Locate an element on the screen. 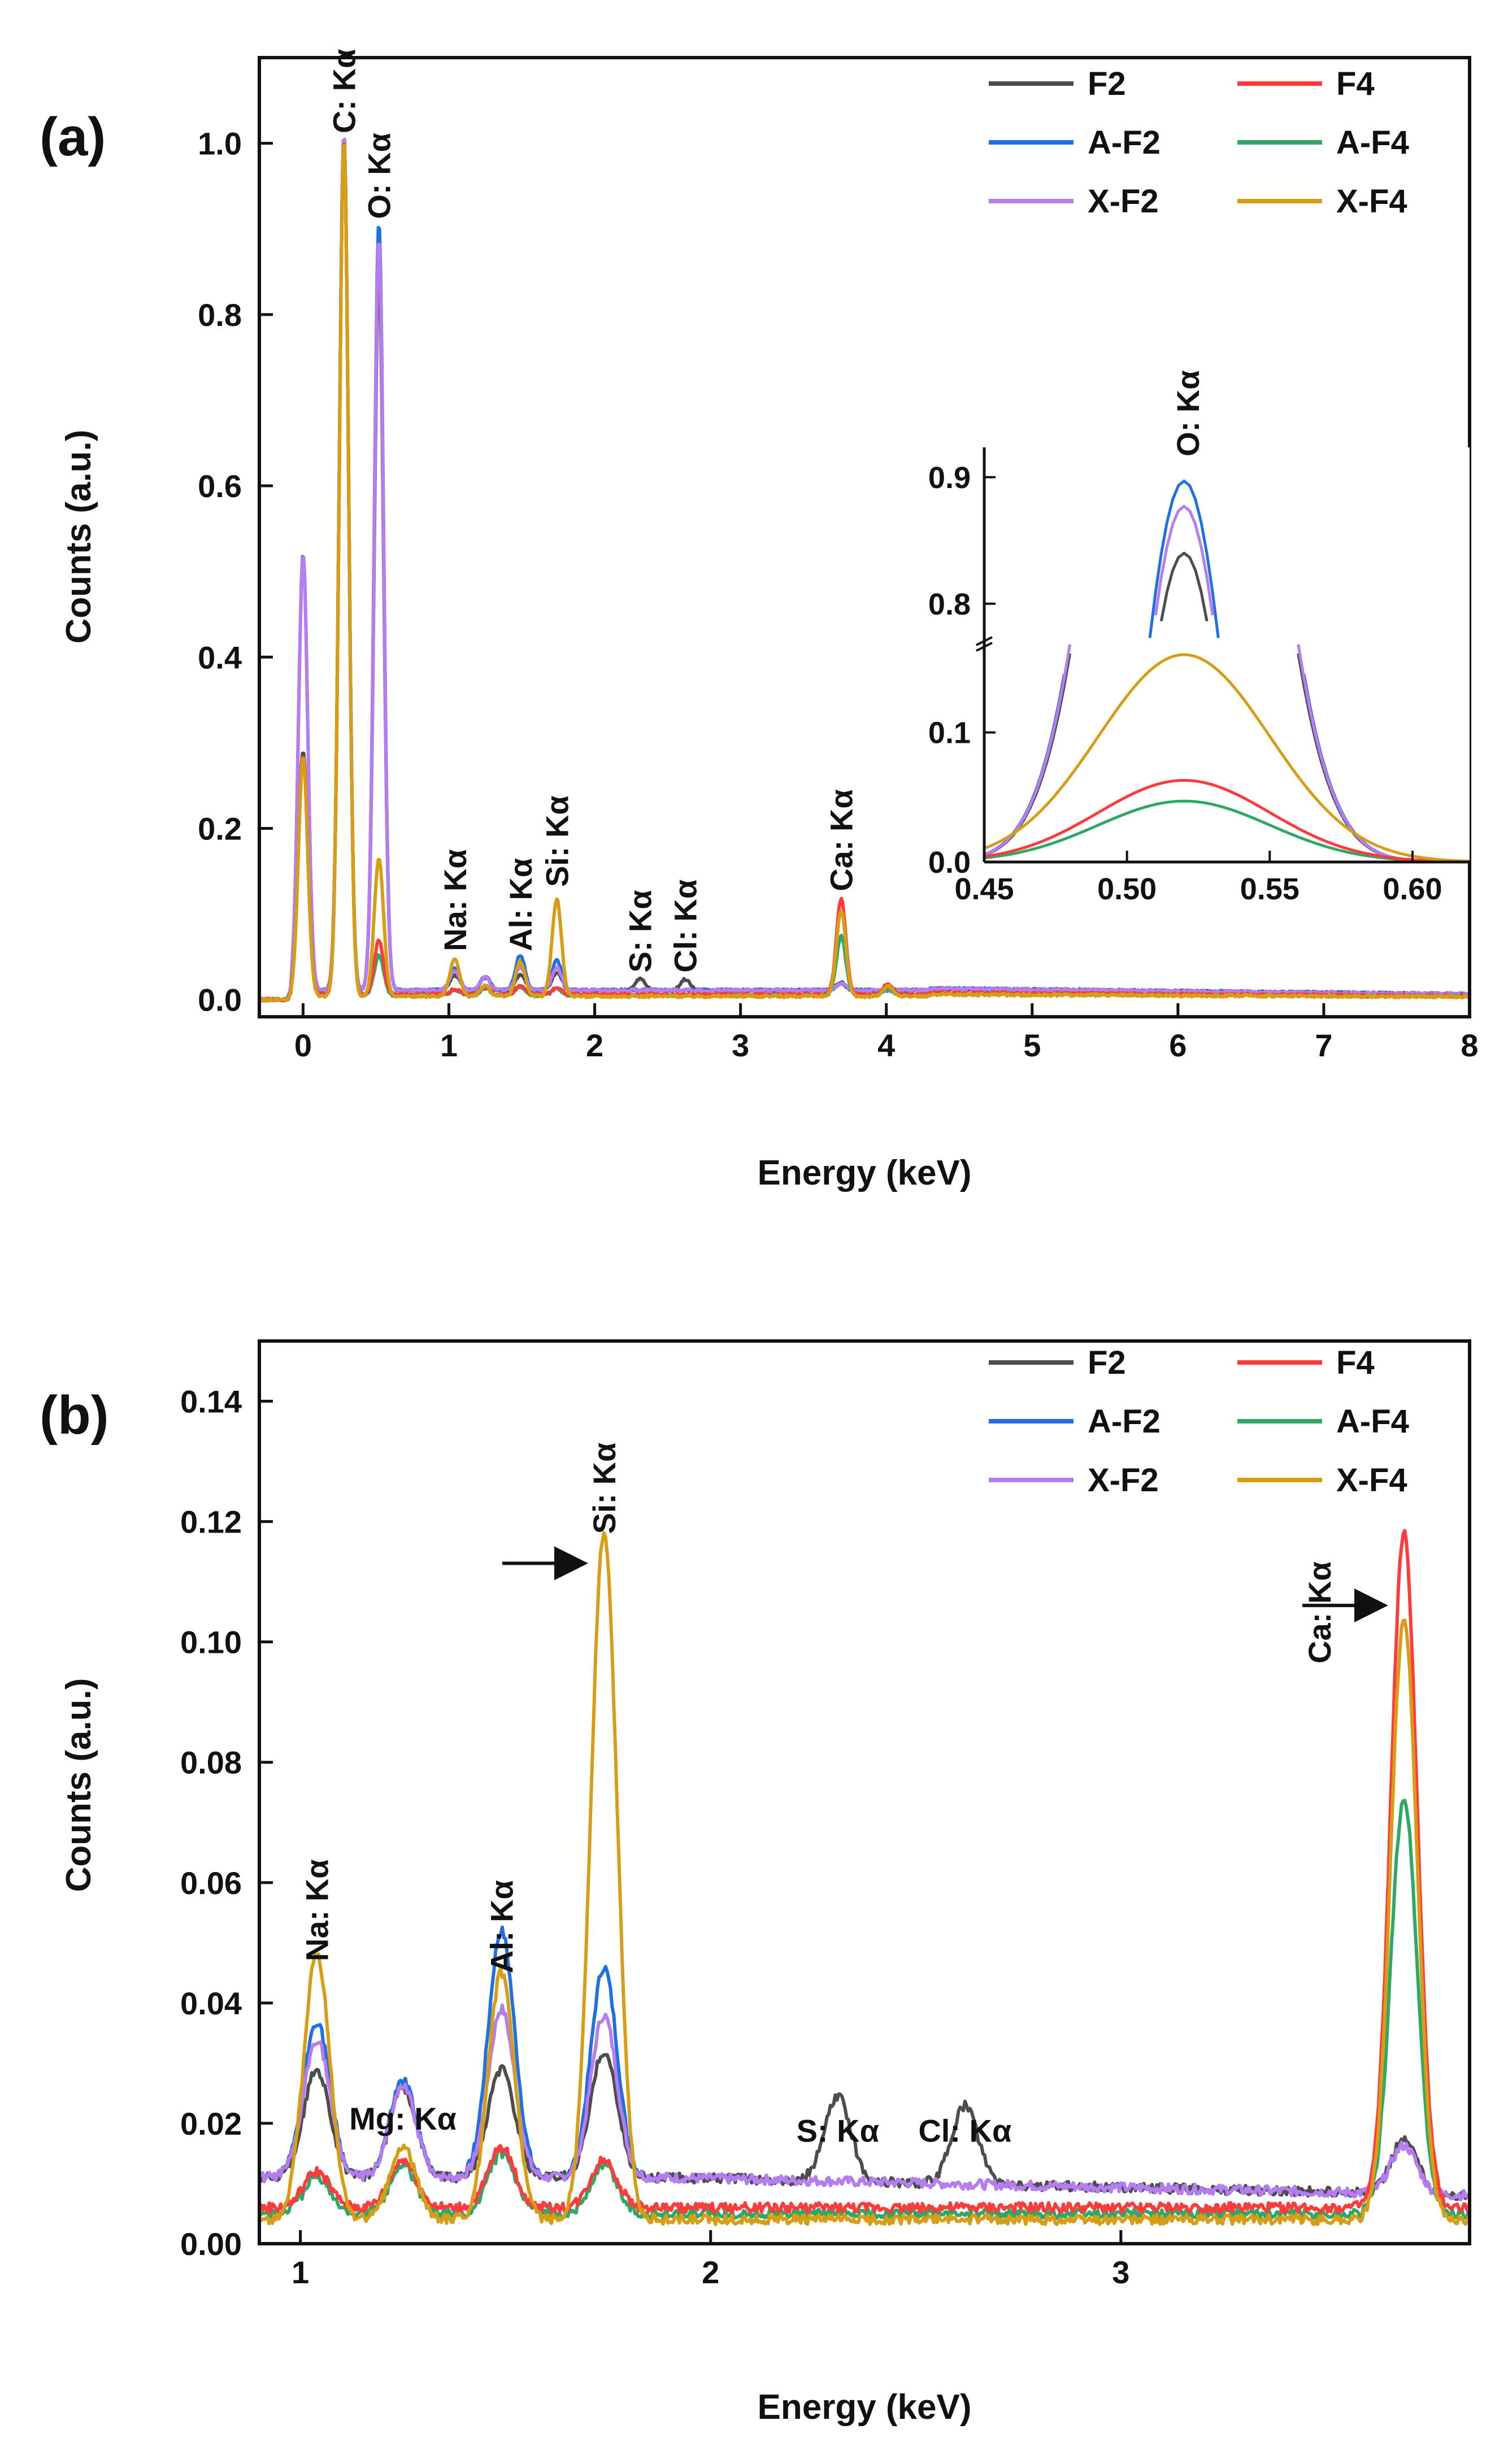  inset-series-line-F4 is located at coordinates (1227, 820).